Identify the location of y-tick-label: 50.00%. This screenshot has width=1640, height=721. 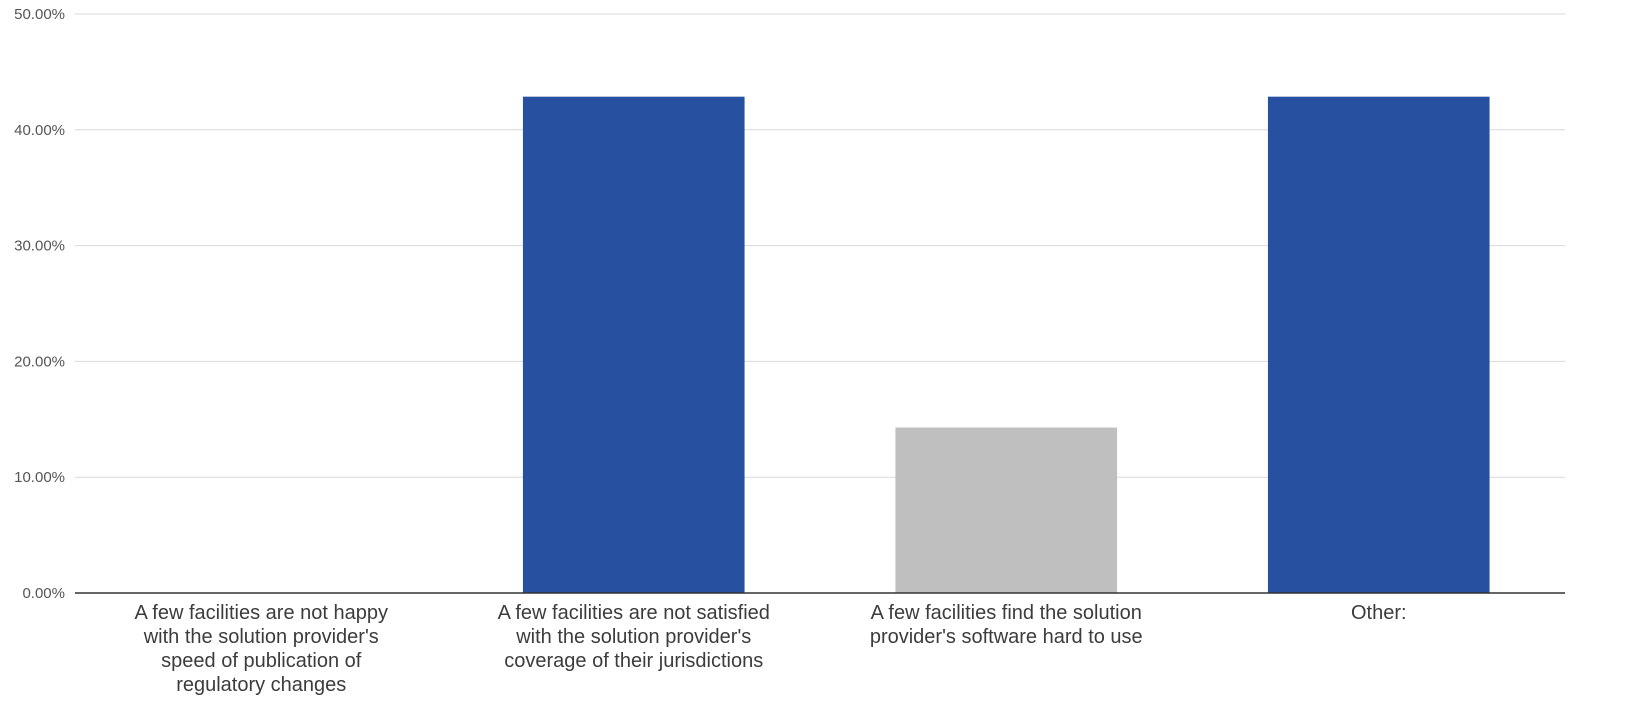
(39, 14).